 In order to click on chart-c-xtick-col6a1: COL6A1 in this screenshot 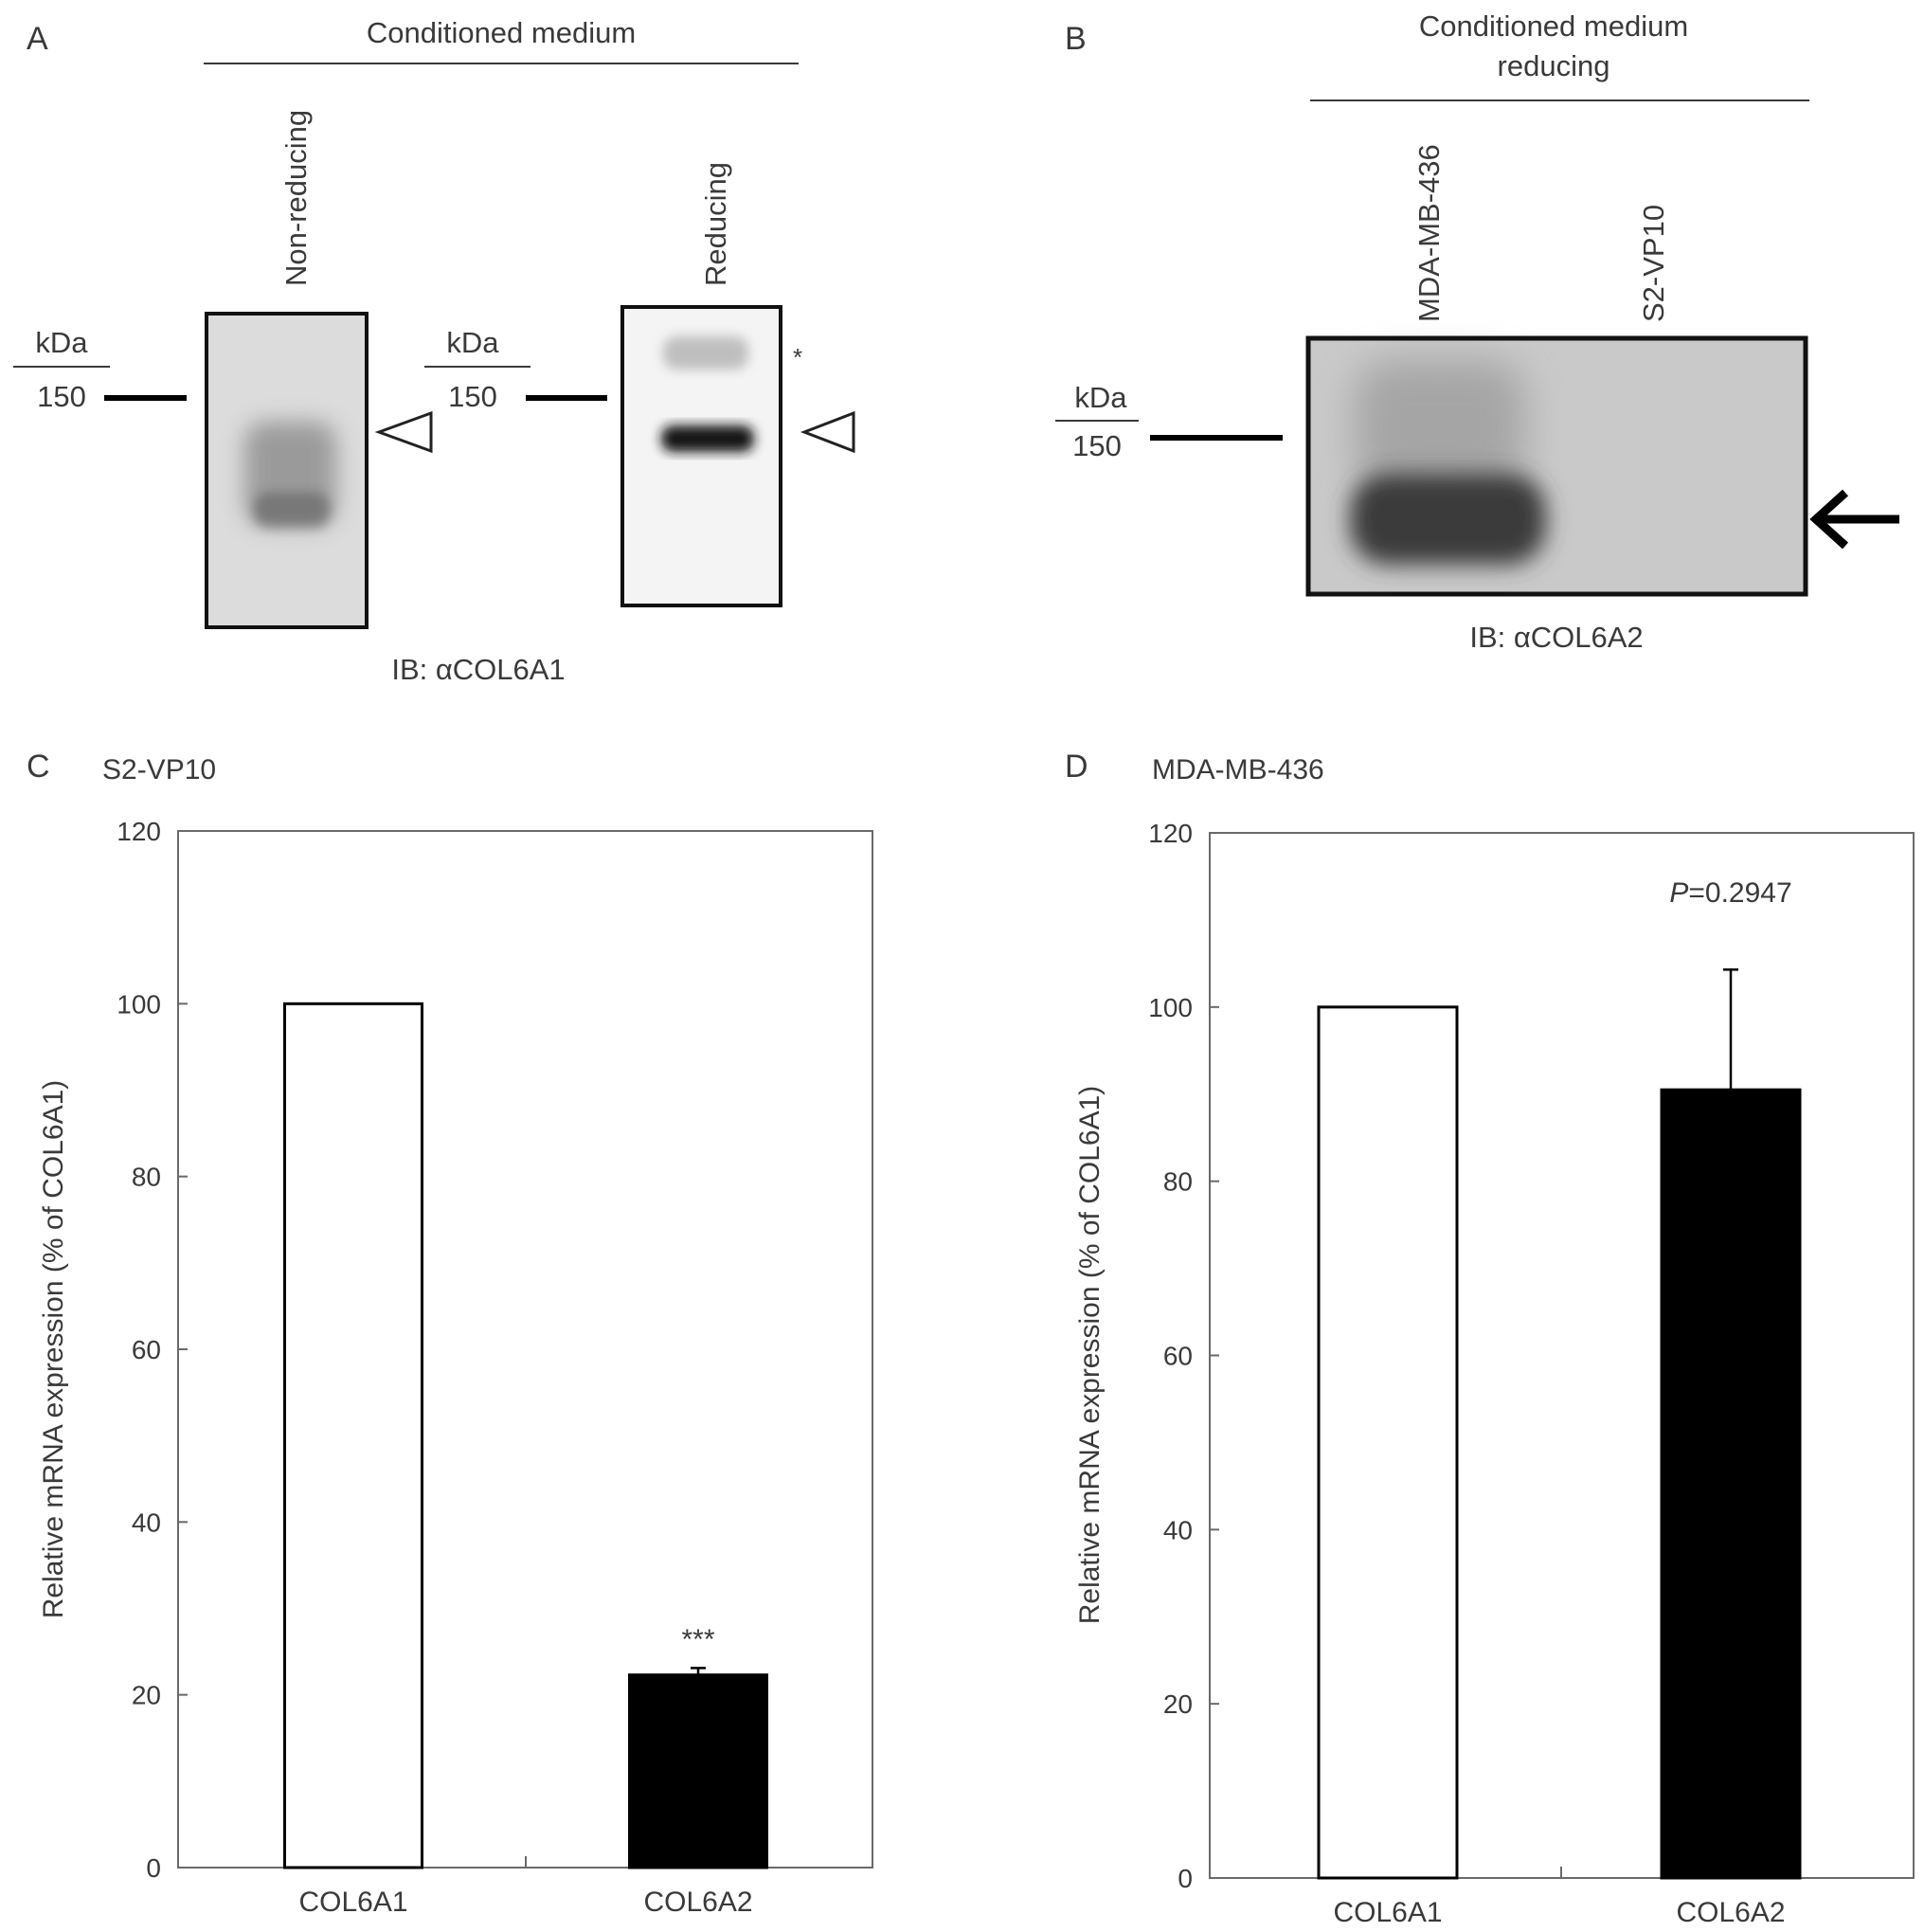, I will do `click(353, 1902)`.